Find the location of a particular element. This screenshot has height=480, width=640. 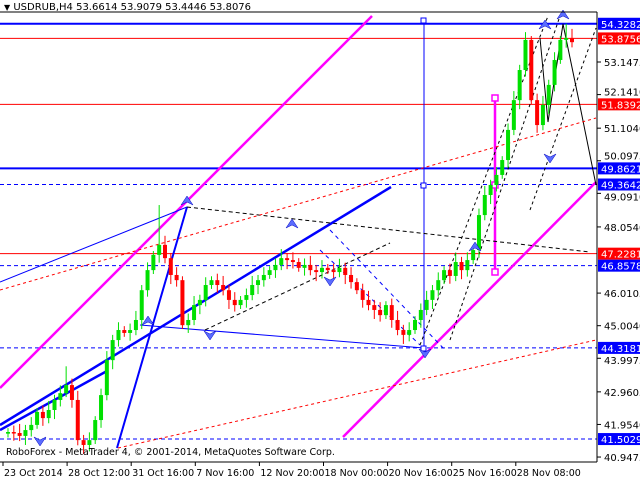

blue-zigzag is located at coordinates (152, 327).